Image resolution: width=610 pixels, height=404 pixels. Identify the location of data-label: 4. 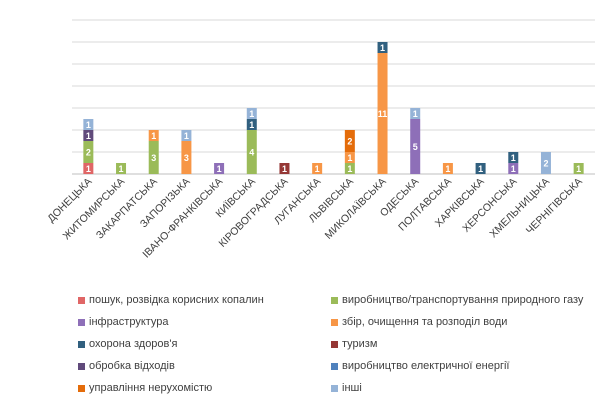
(251, 153).